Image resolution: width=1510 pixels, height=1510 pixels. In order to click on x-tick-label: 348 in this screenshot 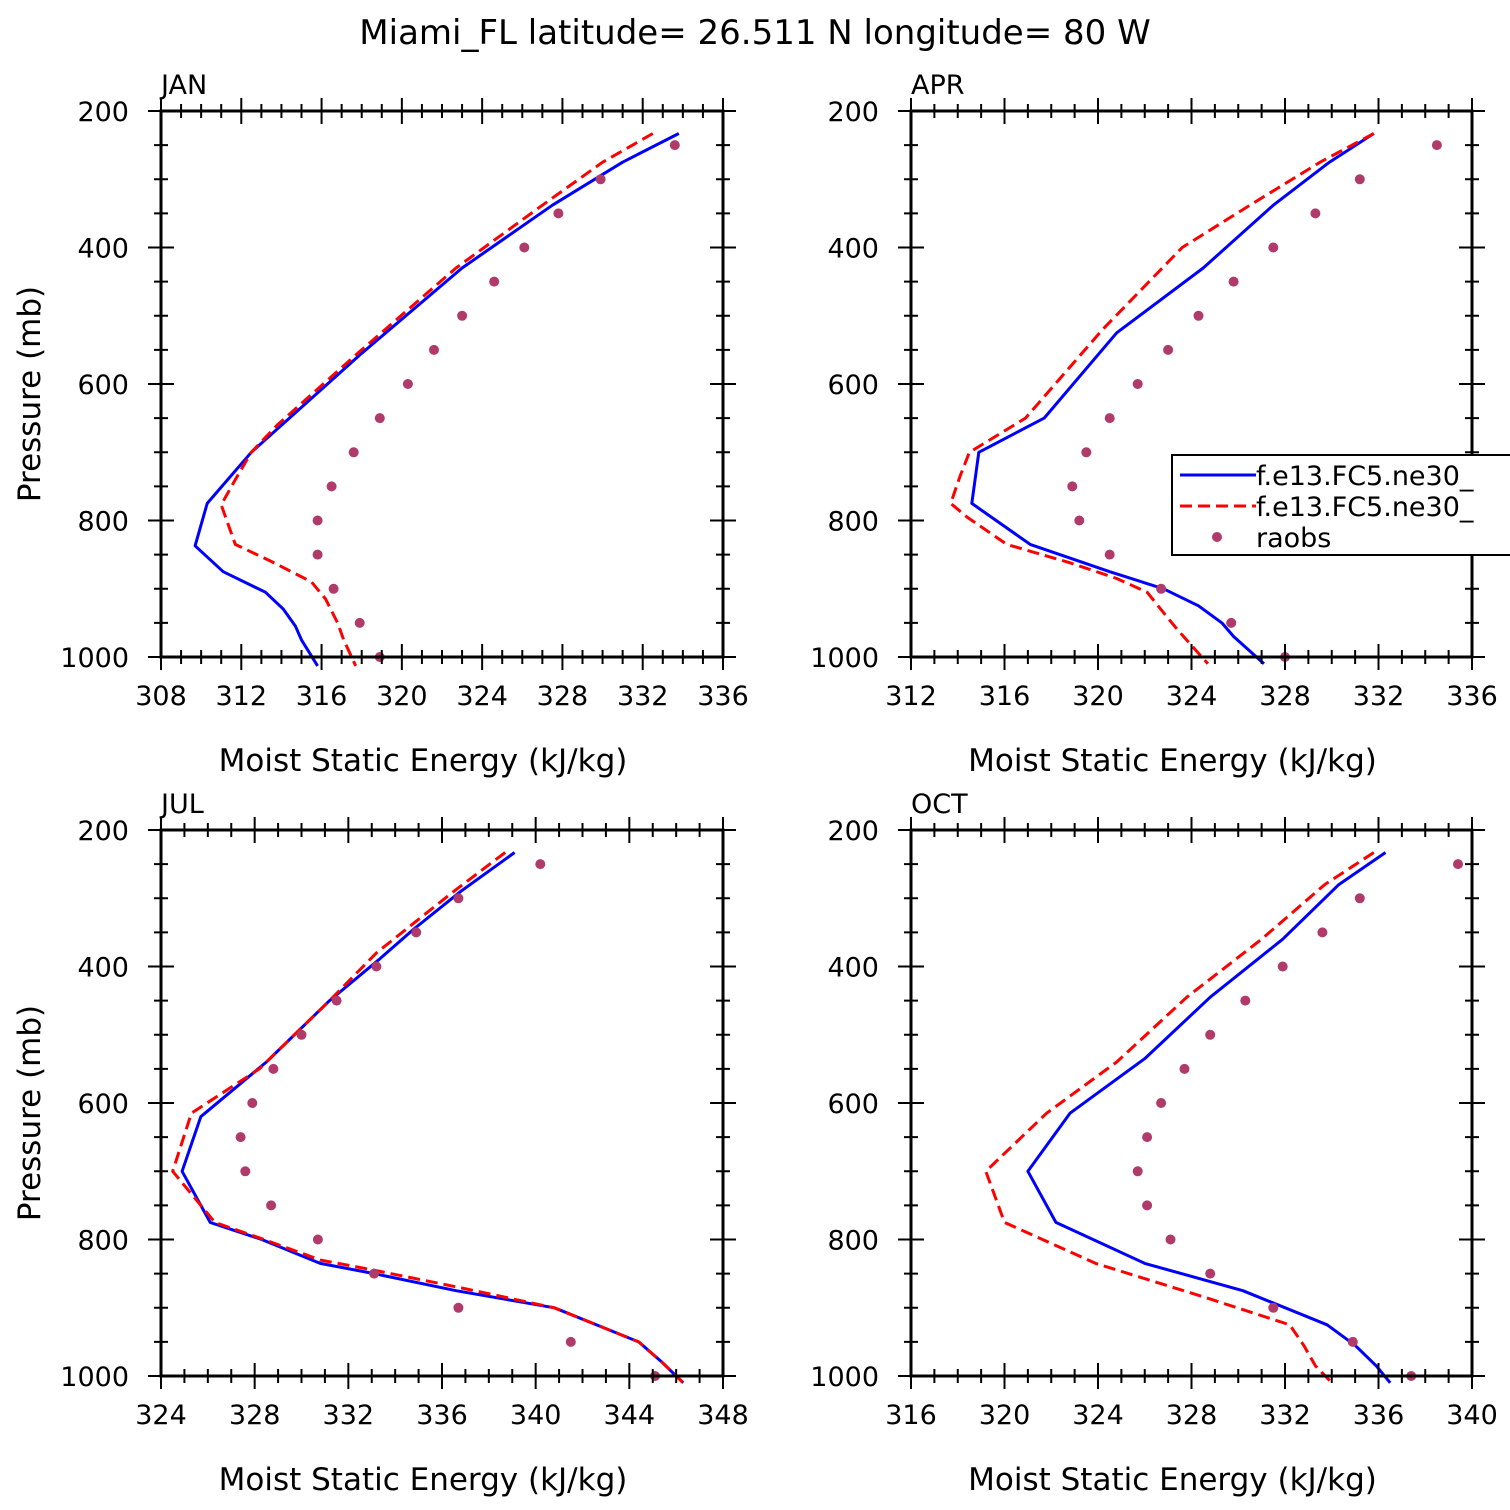, I will do `click(723, 1415)`.